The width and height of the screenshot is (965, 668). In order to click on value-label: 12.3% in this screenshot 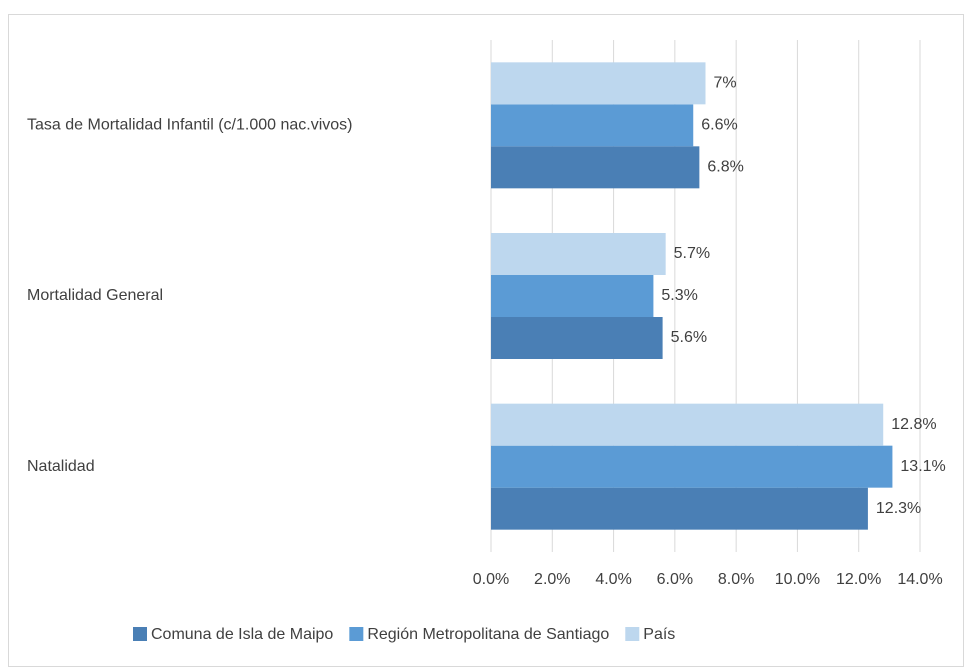, I will do `click(898, 508)`.